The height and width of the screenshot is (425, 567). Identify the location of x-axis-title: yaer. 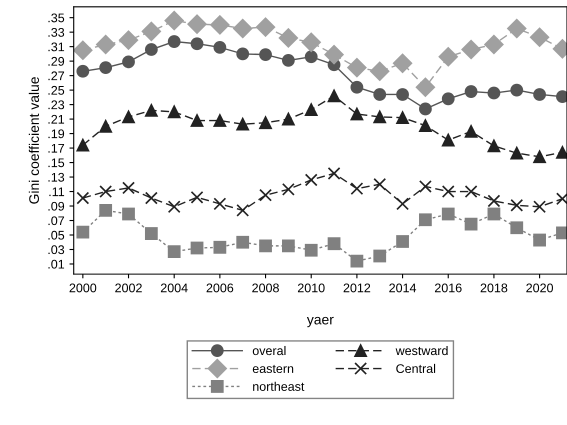
(320, 322).